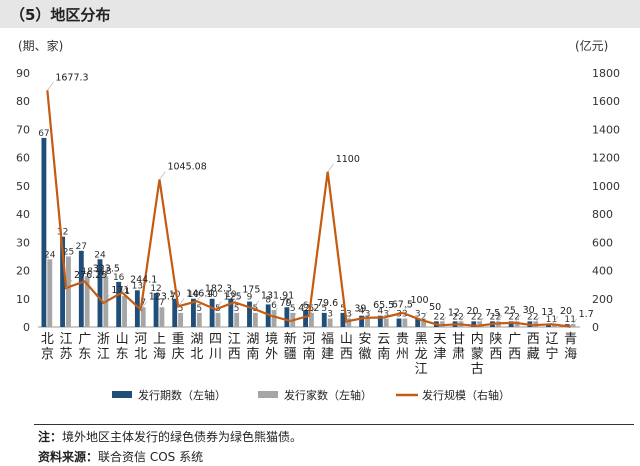 The width and height of the screenshot is (640, 466). I want to click on category-label: 苏, so click(66, 354).